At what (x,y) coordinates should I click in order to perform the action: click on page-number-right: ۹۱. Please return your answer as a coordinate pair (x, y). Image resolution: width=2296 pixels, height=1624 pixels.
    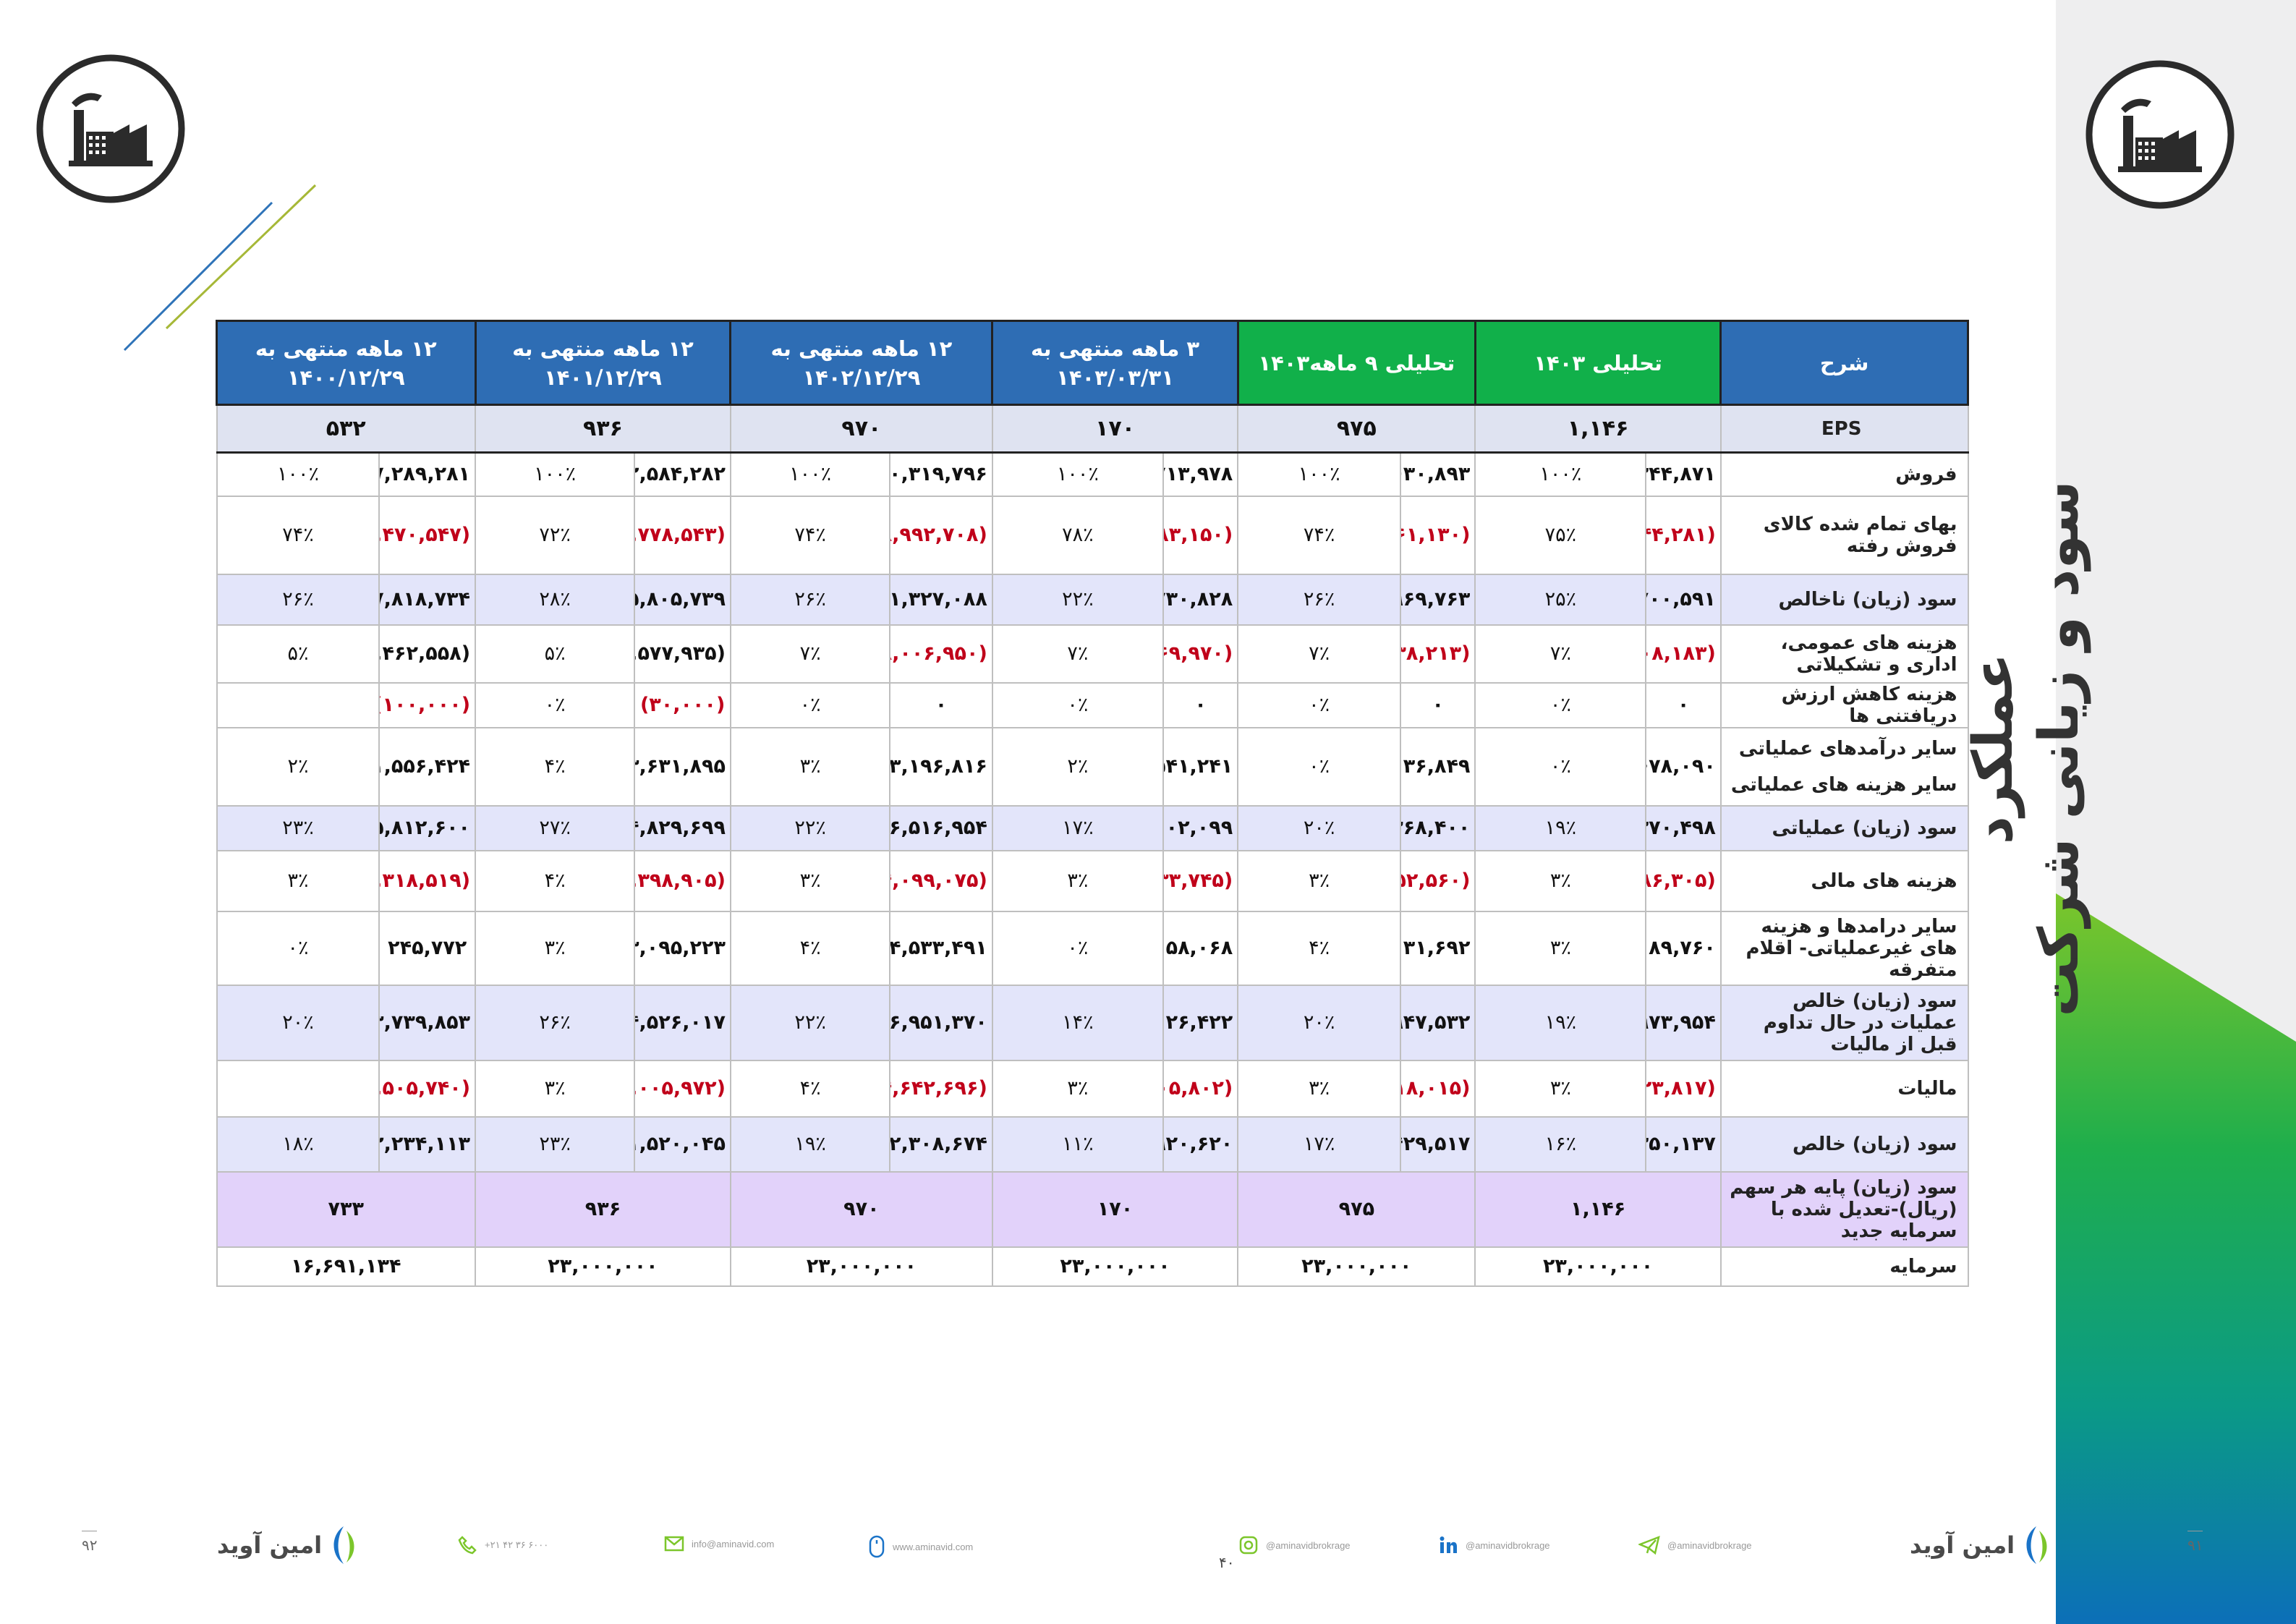
    Looking at the image, I should click on (2195, 1542).